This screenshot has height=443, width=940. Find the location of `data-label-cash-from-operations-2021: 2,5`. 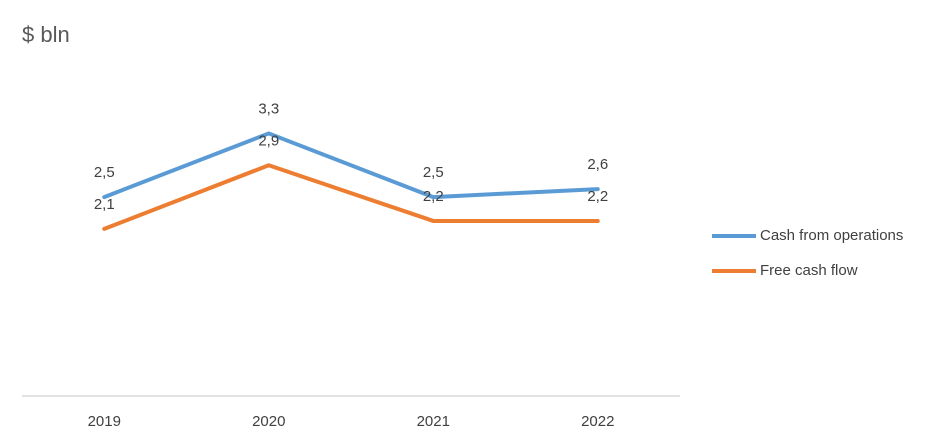

data-label-cash-from-operations-2021: 2,5 is located at coordinates (433, 172).